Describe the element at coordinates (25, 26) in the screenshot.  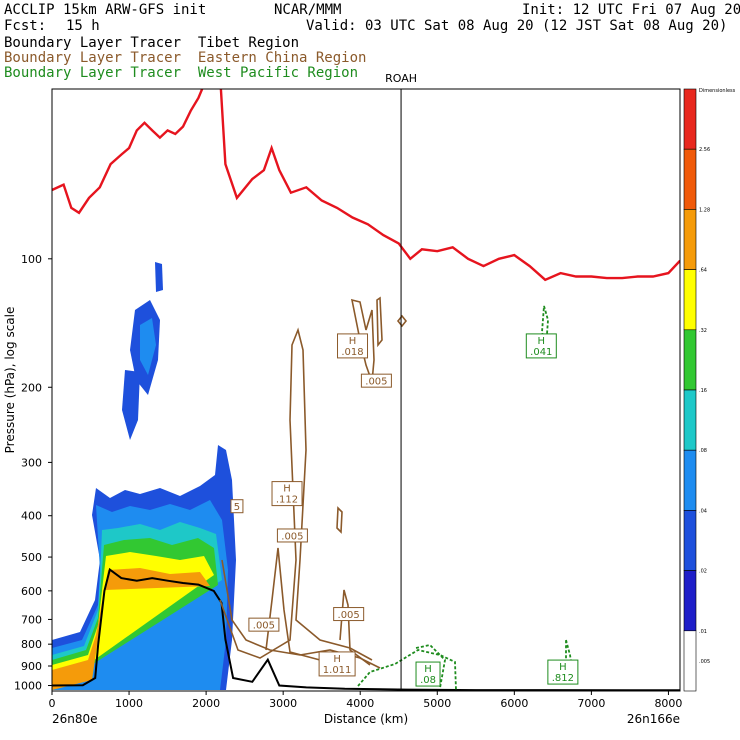
I see `fcst-label: Fcst:` at that location.